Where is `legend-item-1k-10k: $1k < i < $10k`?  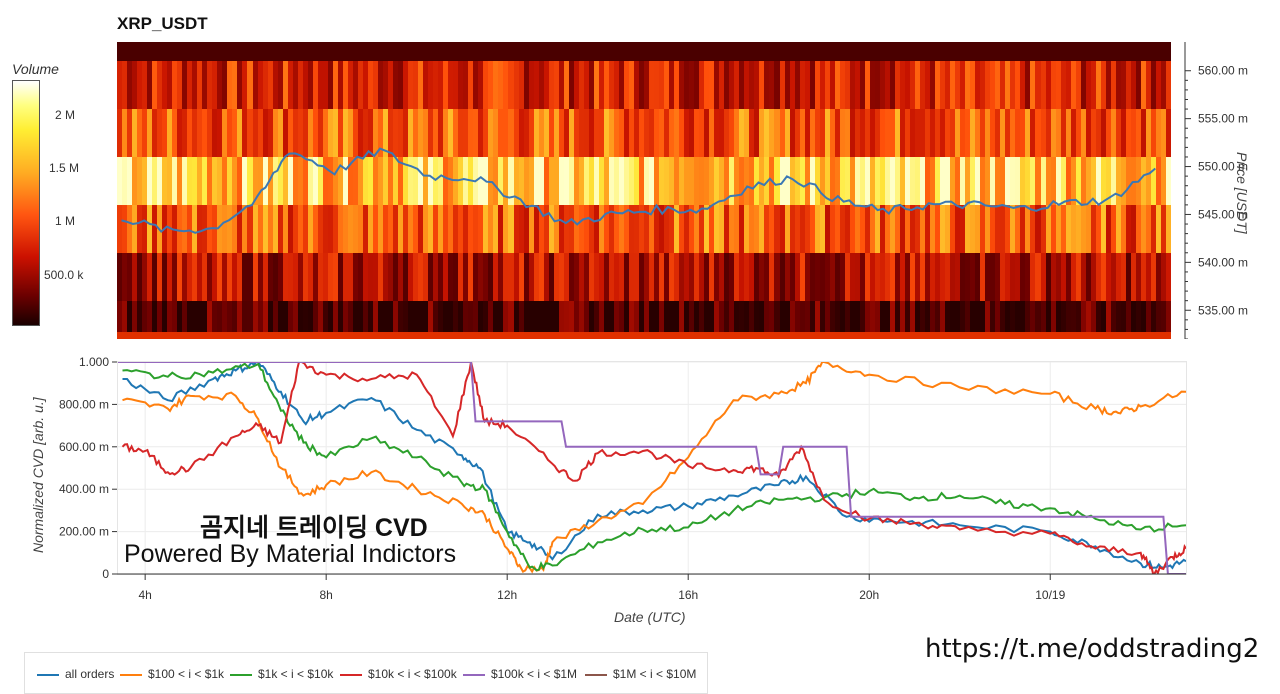 legend-item-1k-10k: $1k < i < $10k is located at coordinates (281, 674).